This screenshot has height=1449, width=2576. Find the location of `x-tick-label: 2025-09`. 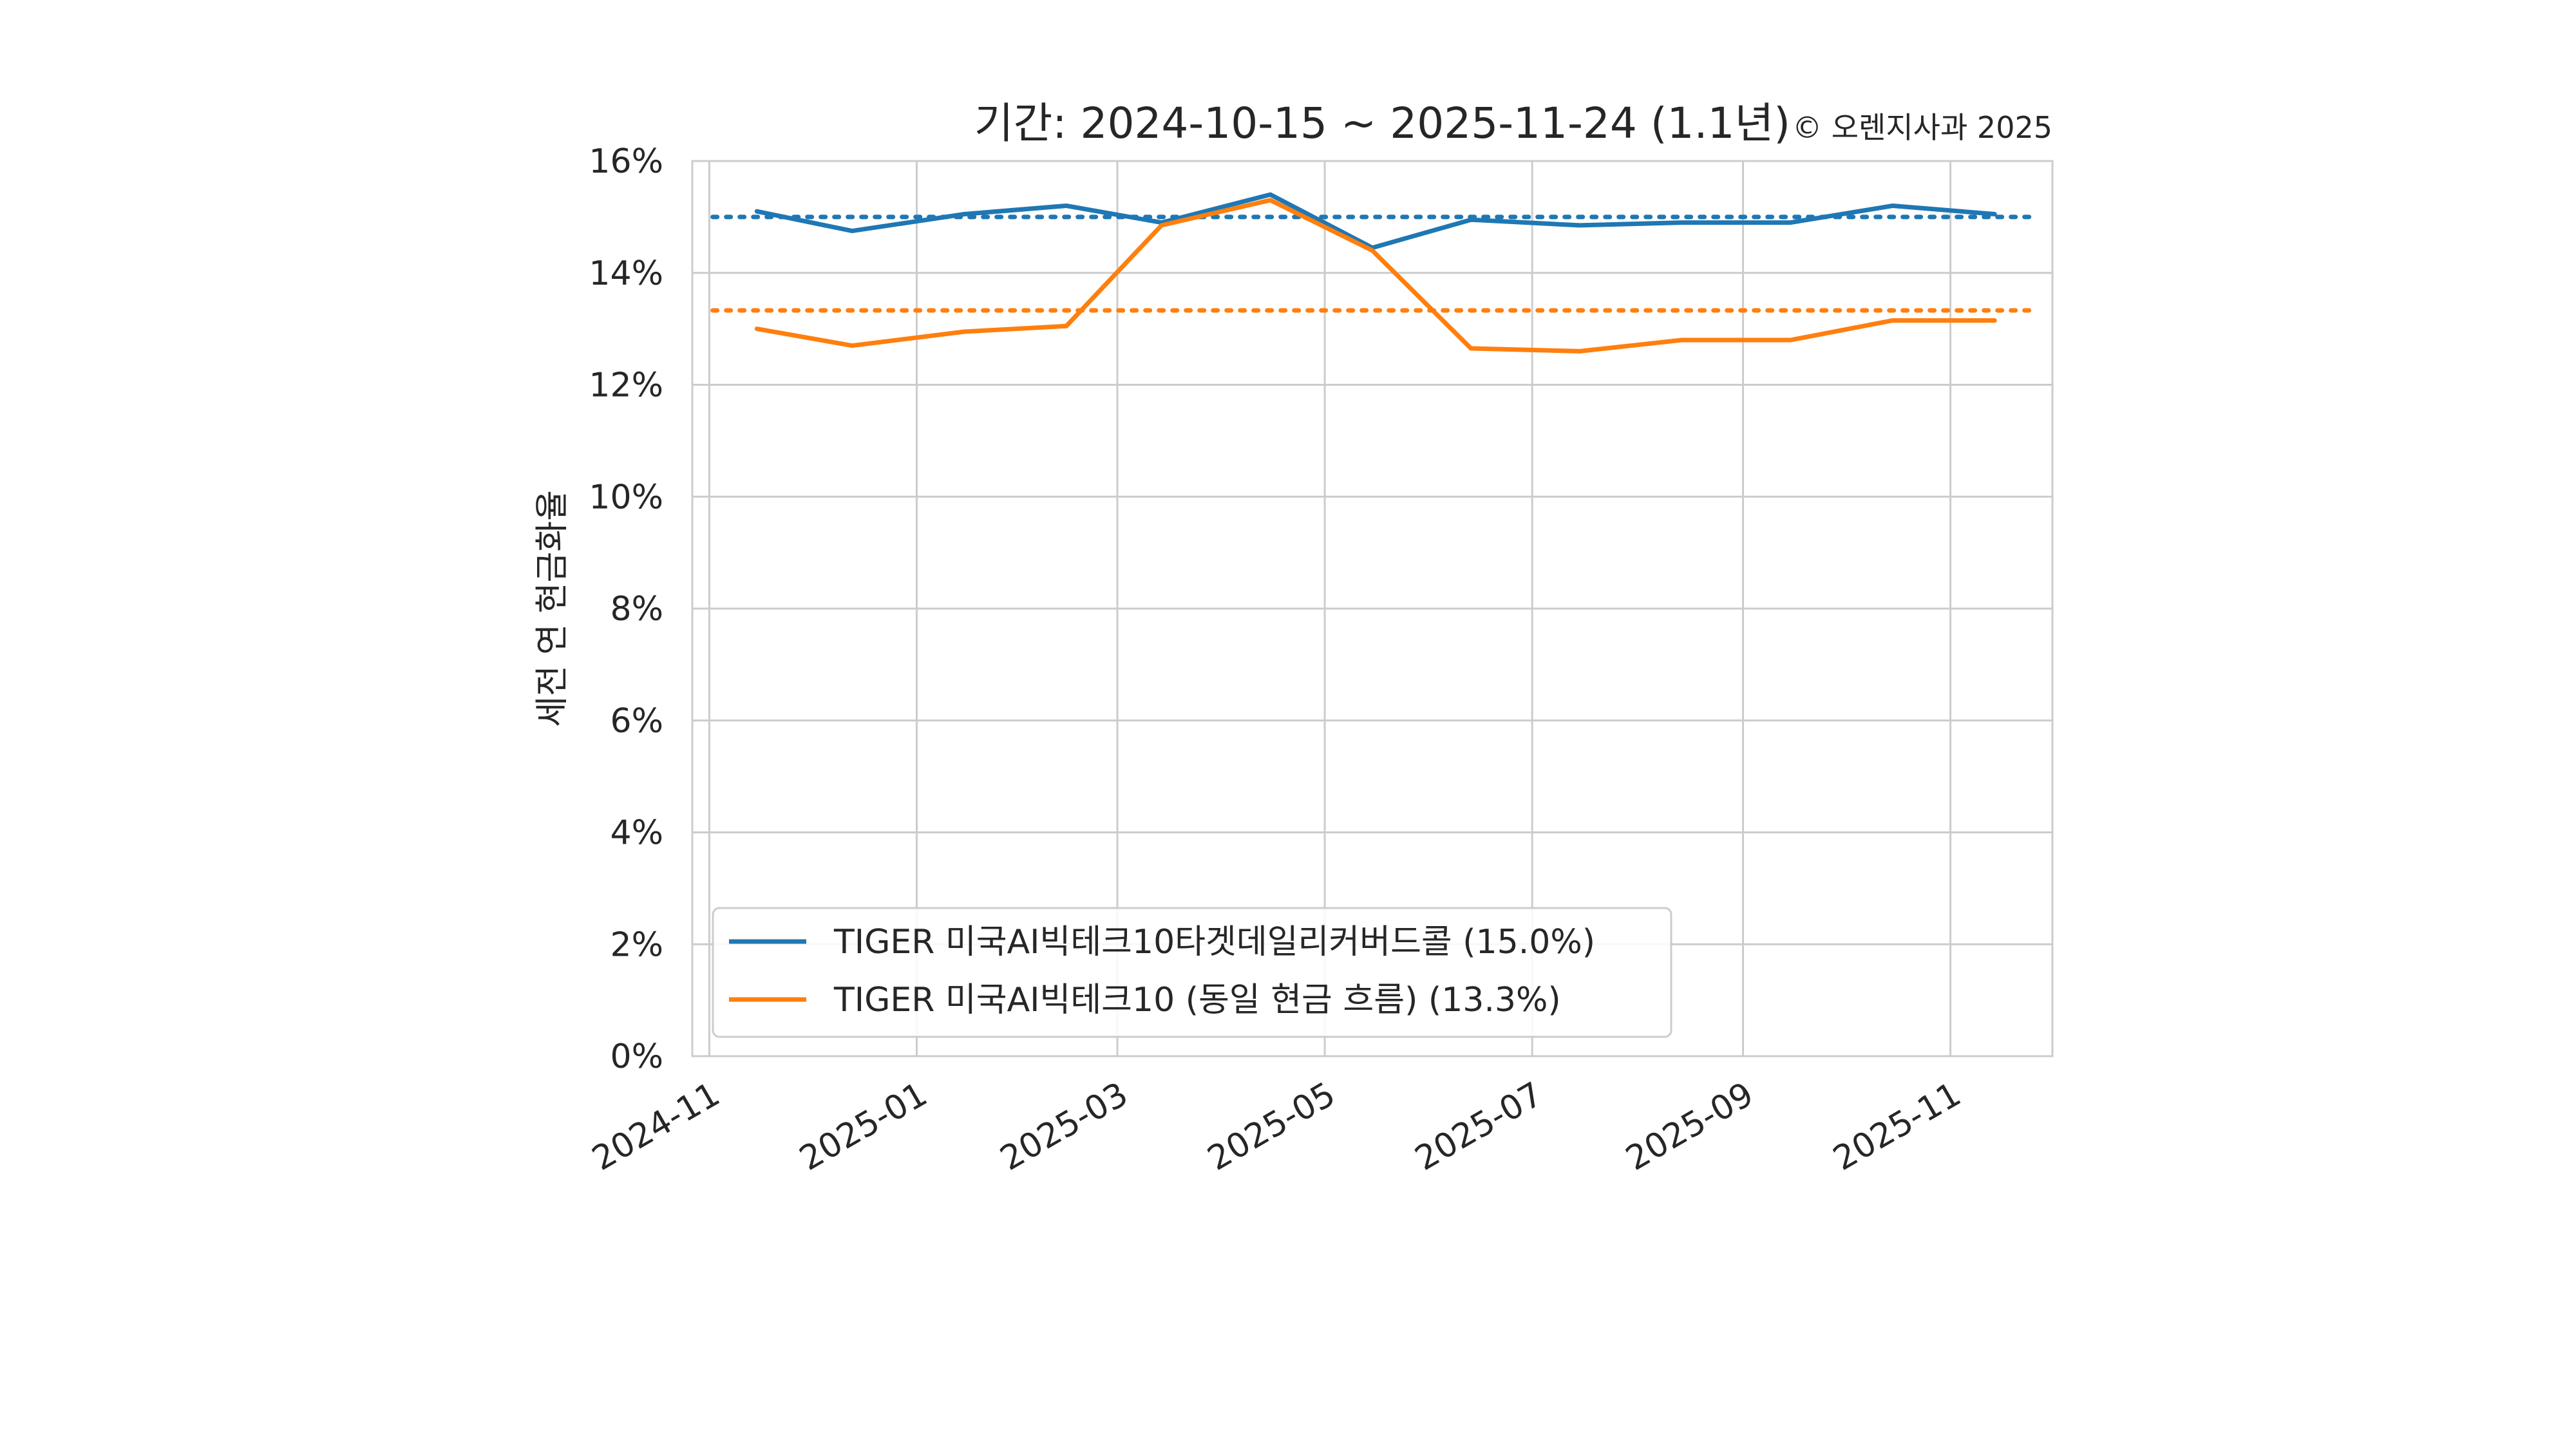

x-tick-label: 2025-09 is located at coordinates (1690, 1127).